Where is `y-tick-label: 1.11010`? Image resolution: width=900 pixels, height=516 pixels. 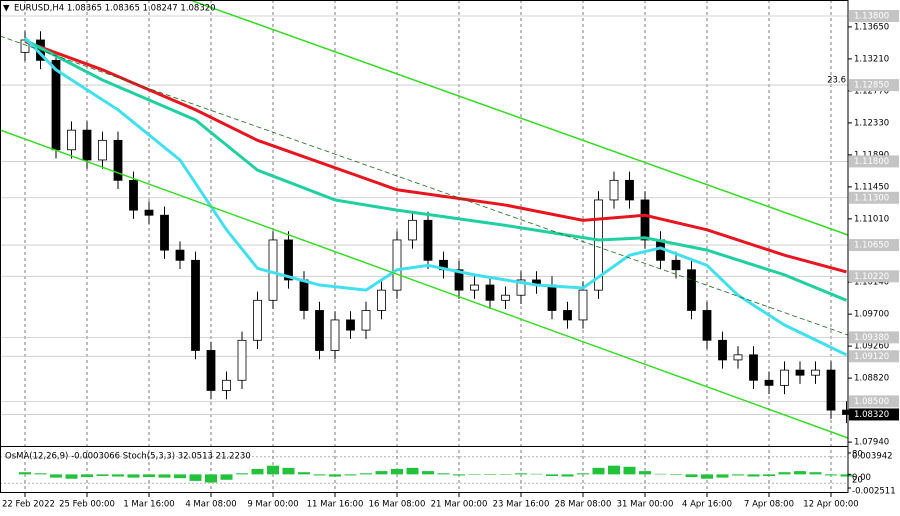
y-tick-label: 1.11010 is located at coordinates (871, 219).